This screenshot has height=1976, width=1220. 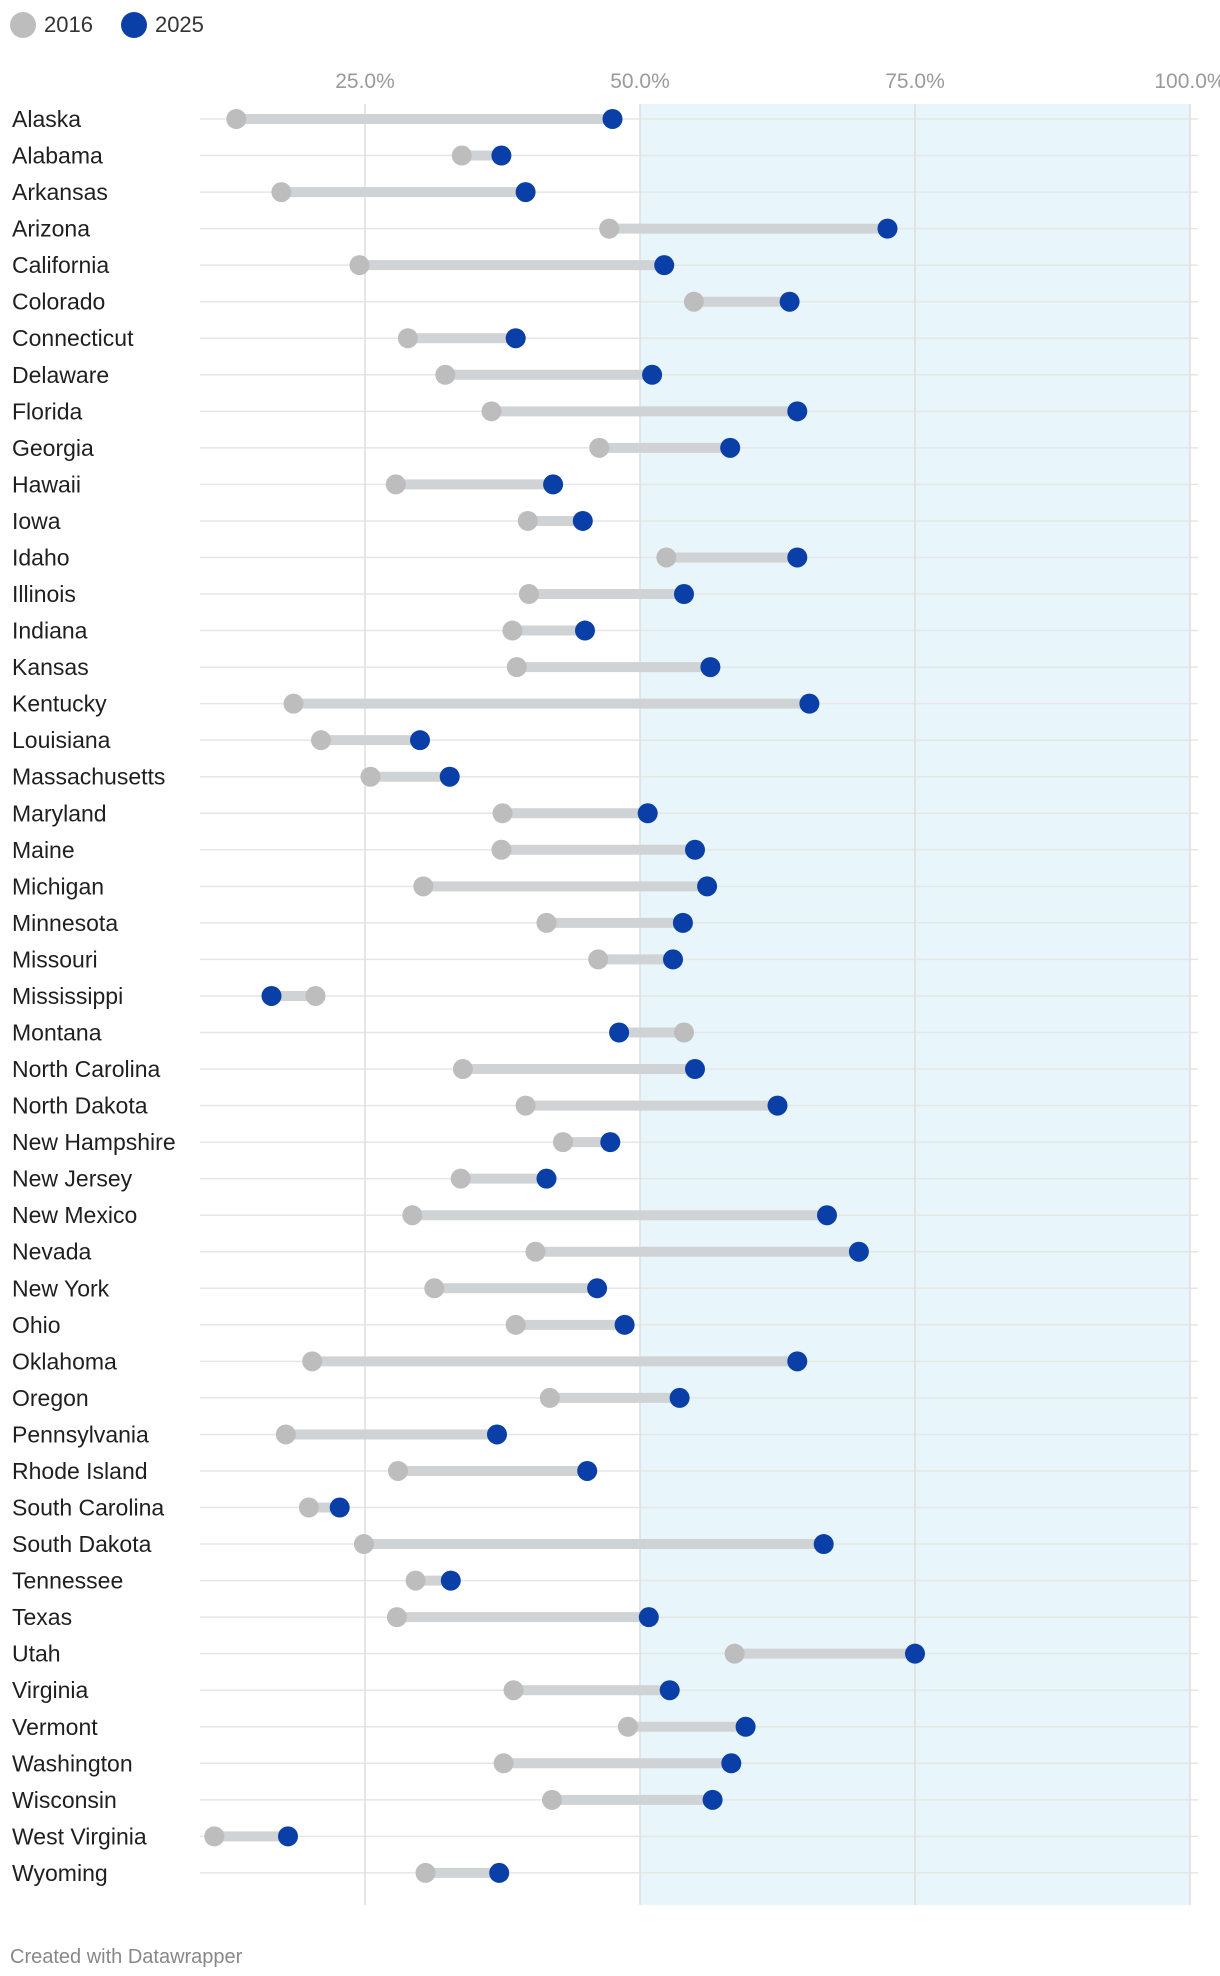 I want to click on row-label-state: Nevada, so click(x=51, y=1252).